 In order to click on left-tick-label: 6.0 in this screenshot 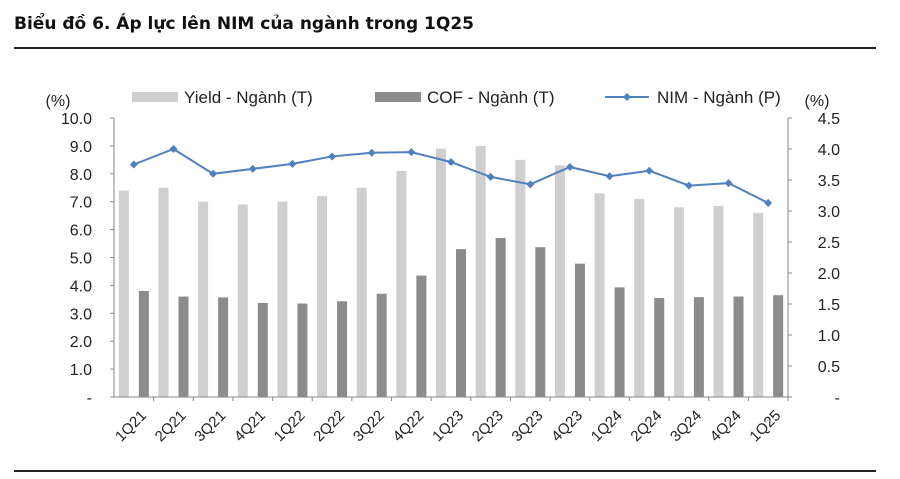, I will do `click(81, 231)`.